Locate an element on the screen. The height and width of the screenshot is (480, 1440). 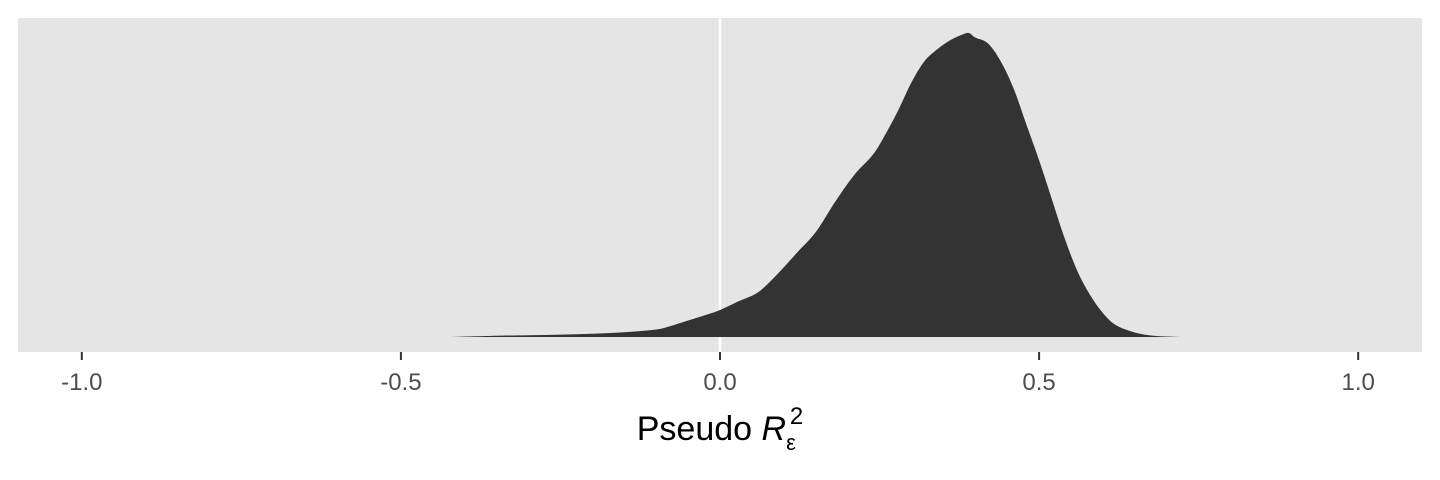
x-axis-title-subscript: ε is located at coordinates (791, 442).